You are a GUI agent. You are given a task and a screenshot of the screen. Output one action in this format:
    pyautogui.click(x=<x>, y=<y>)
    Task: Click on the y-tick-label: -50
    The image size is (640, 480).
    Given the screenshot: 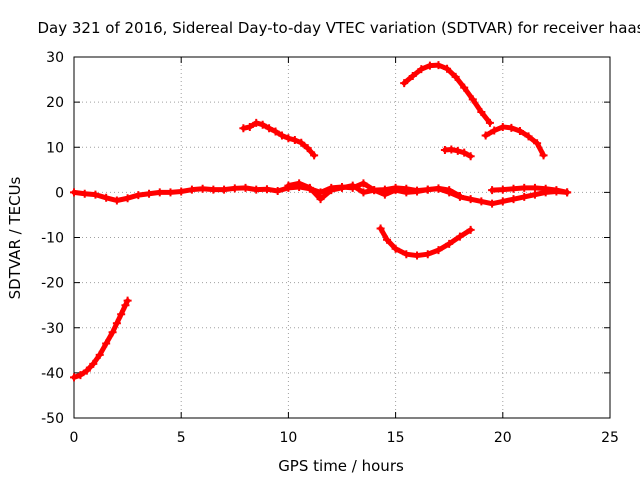 What is the action you would take?
    pyautogui.click(x=52, y=419)
    